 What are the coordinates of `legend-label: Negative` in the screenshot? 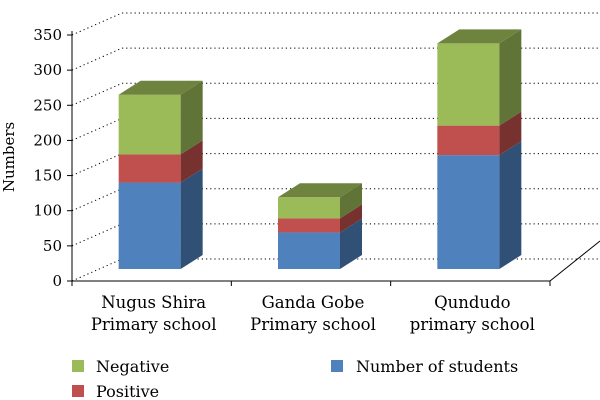 It's located at (132, 366).